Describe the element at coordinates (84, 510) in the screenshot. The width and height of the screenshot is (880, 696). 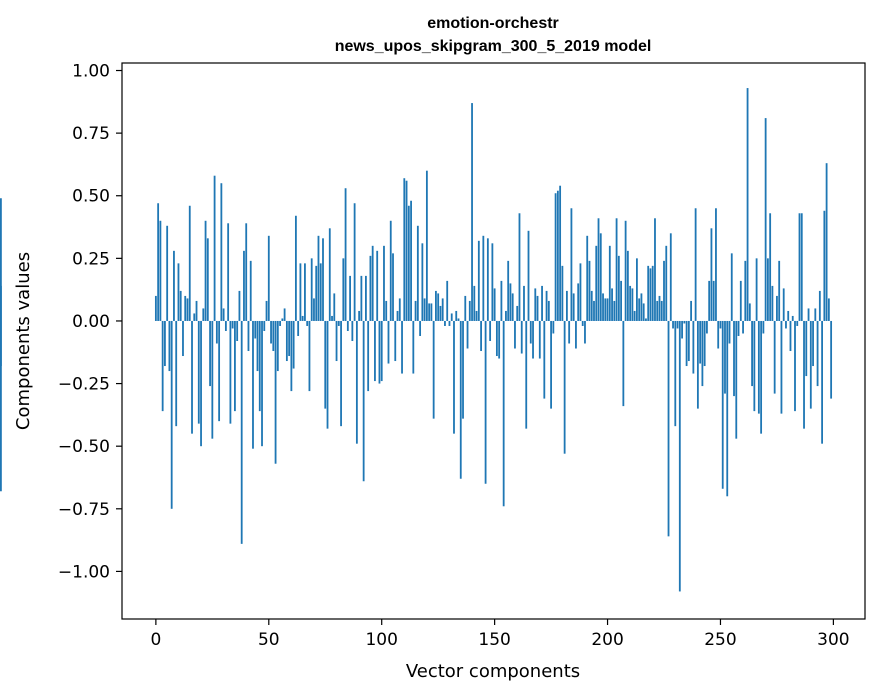
I see `y-tick-label: −0.75` at that location.